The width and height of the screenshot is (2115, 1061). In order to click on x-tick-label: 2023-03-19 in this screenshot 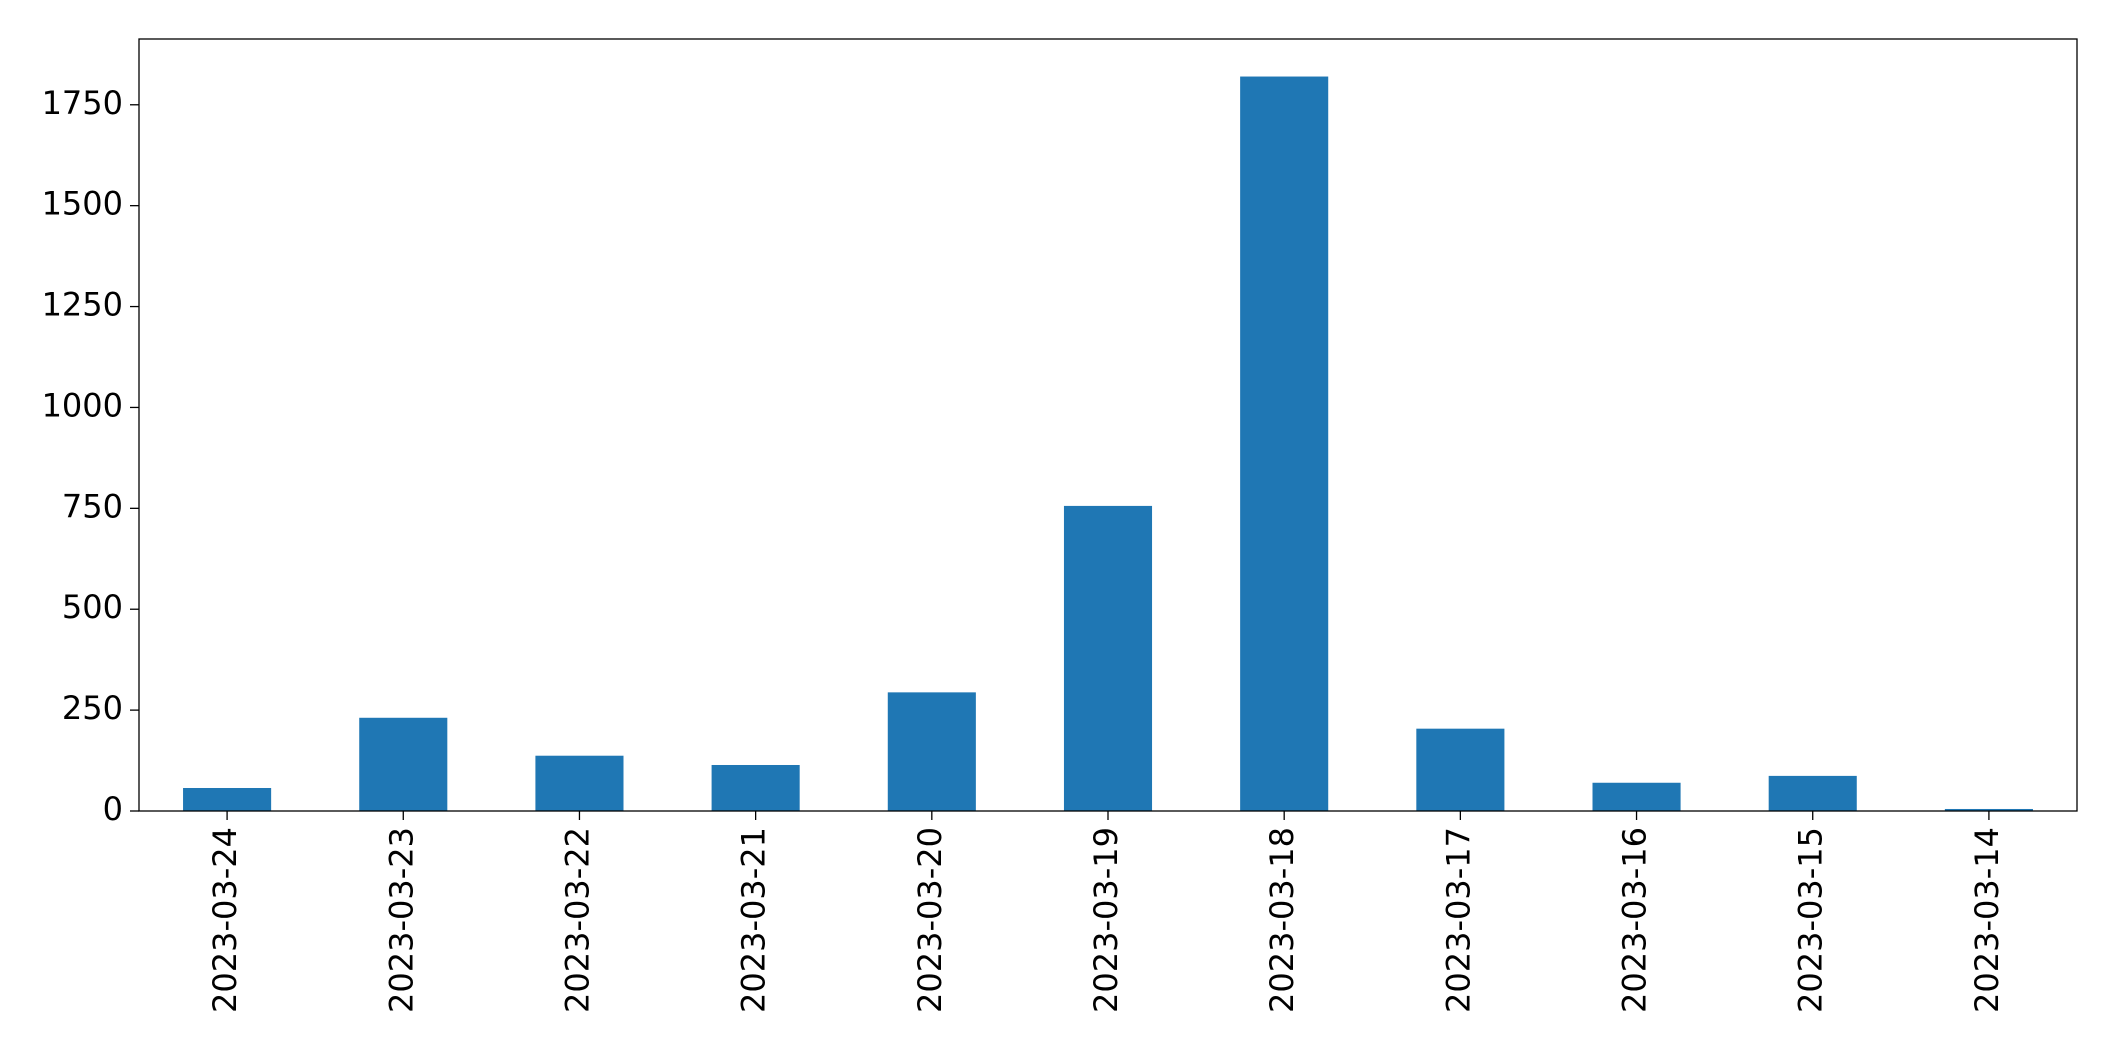, I will do `click(1106, 920)`.